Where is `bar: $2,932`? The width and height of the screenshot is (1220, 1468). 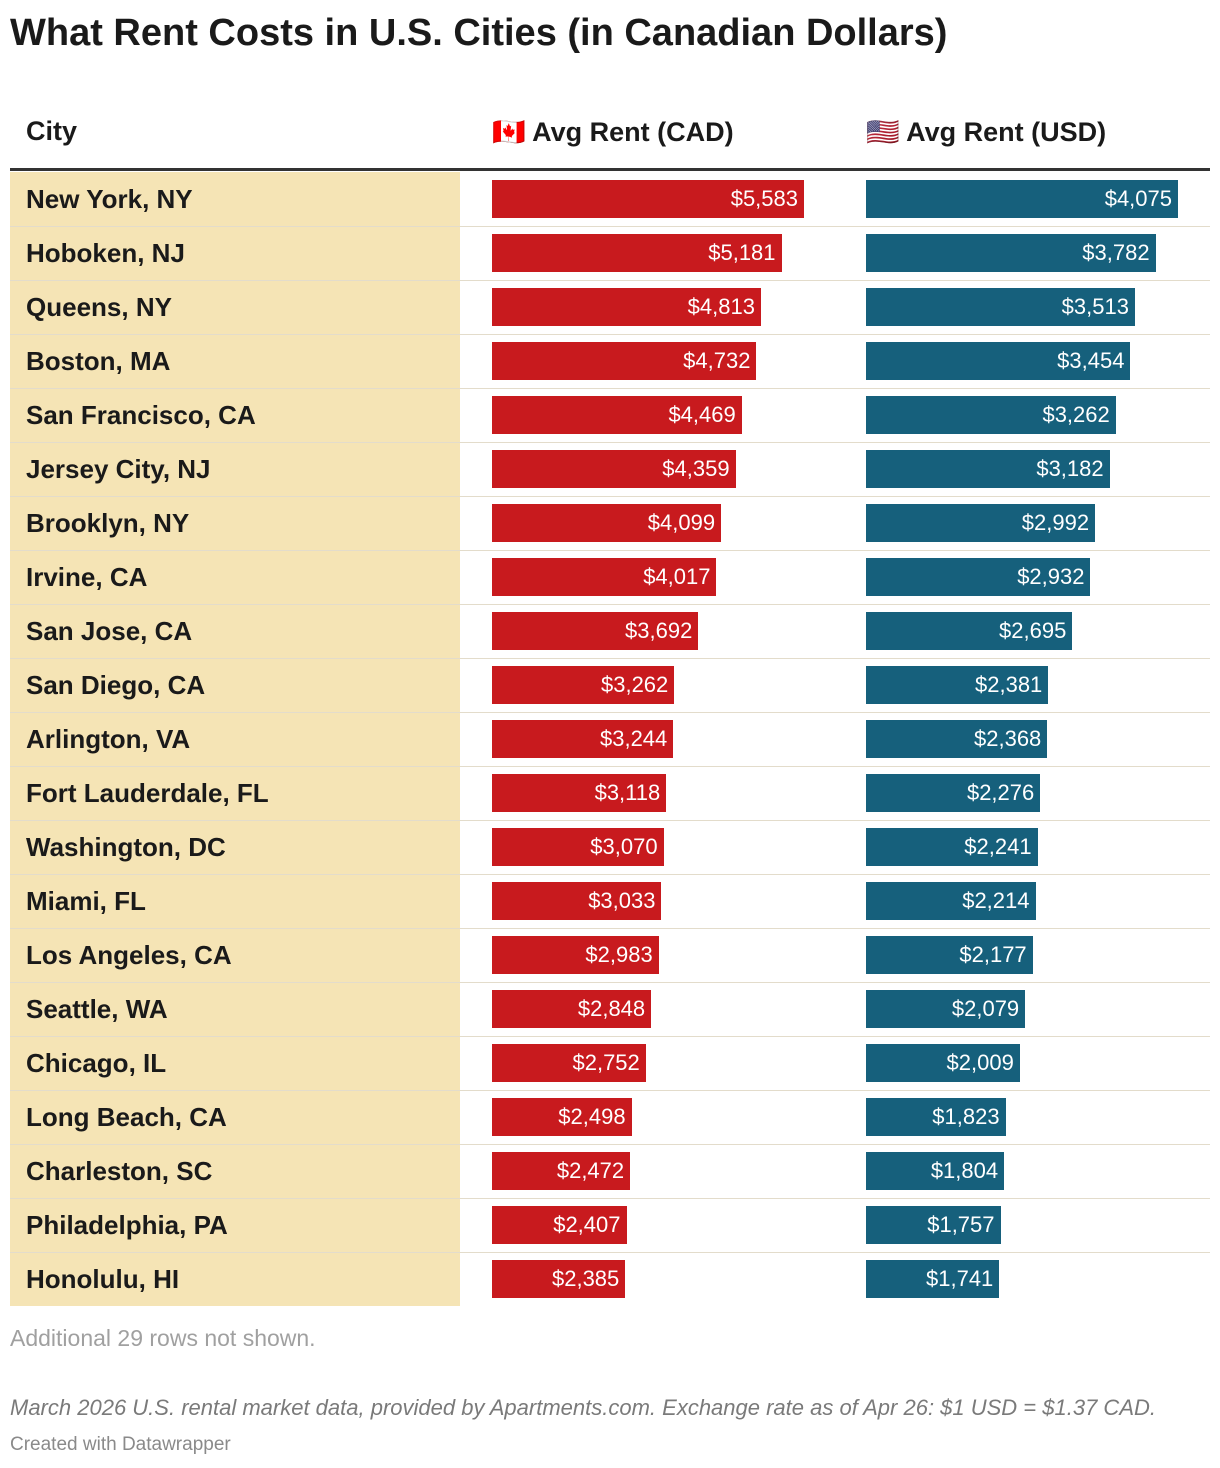
bar: $2,932 is located at coordinates (978, 577).